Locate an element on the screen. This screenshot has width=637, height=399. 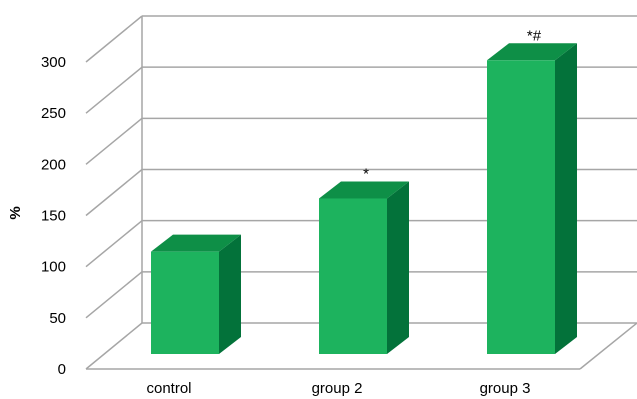
y-tick-label: 100 is located at coordinates (53, 267).